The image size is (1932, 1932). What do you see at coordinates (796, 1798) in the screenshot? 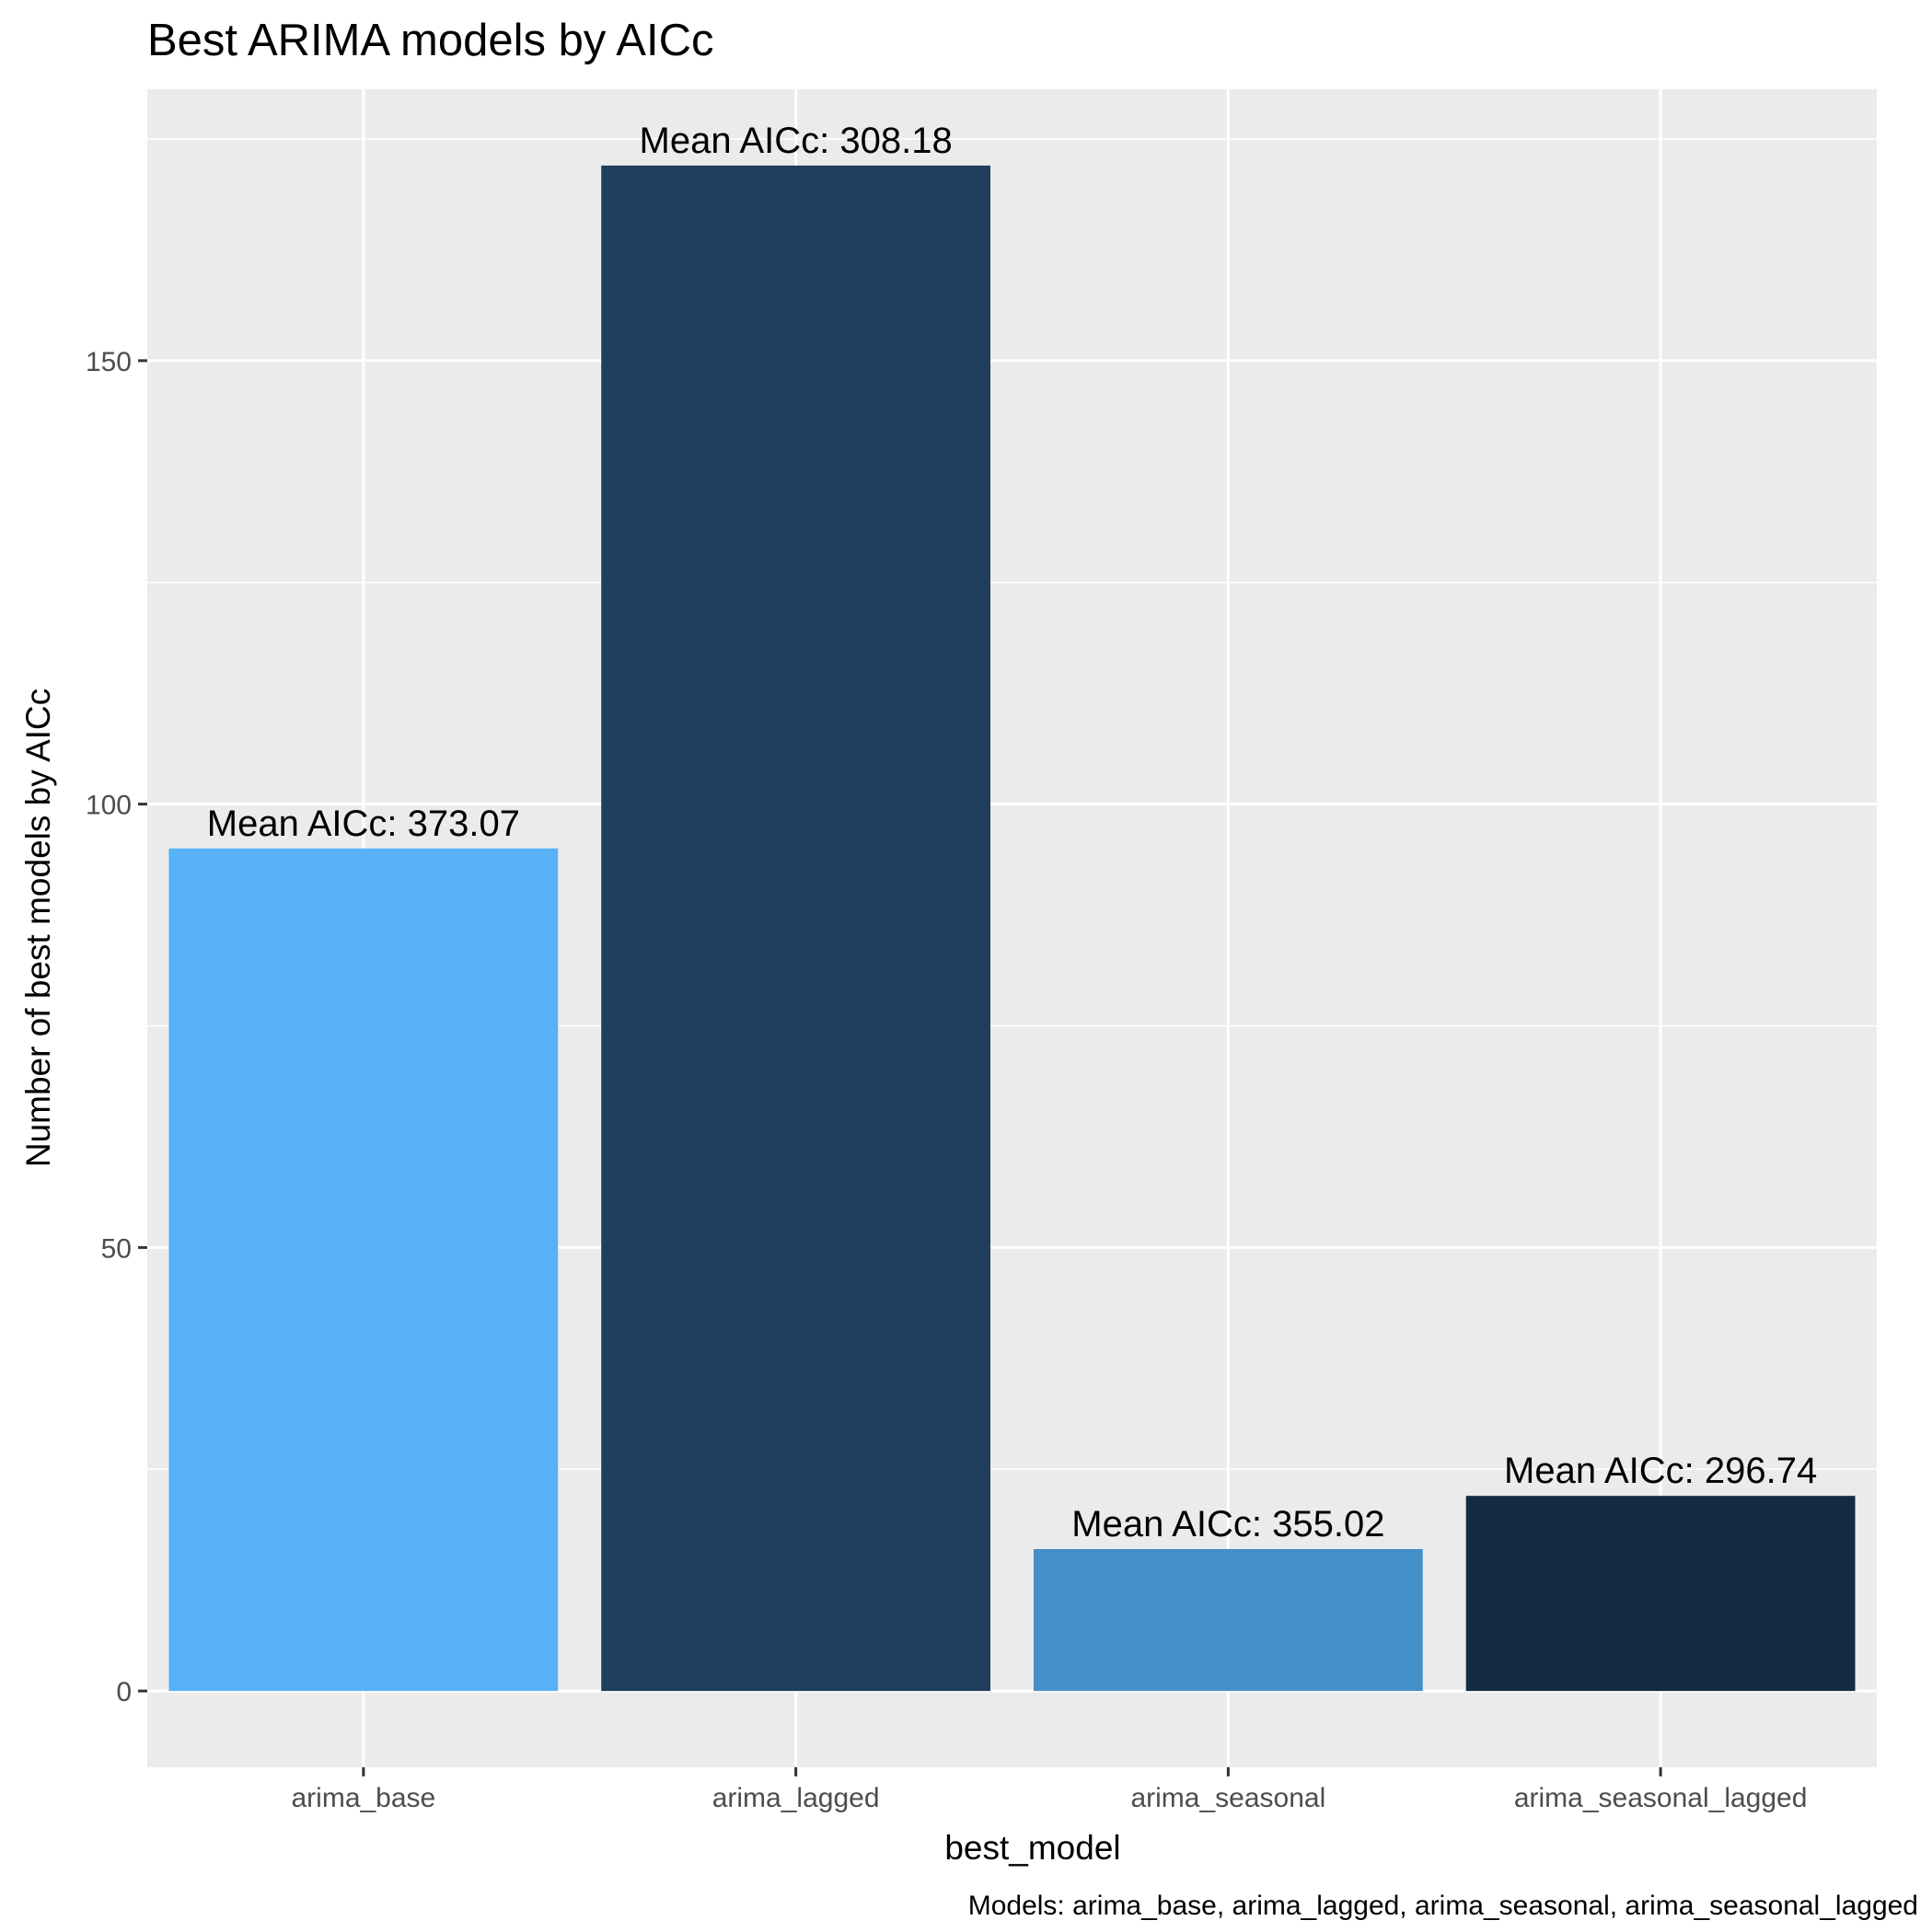
I see `x-tick-label: arima_lagged` at bounding box center [796, 1798].